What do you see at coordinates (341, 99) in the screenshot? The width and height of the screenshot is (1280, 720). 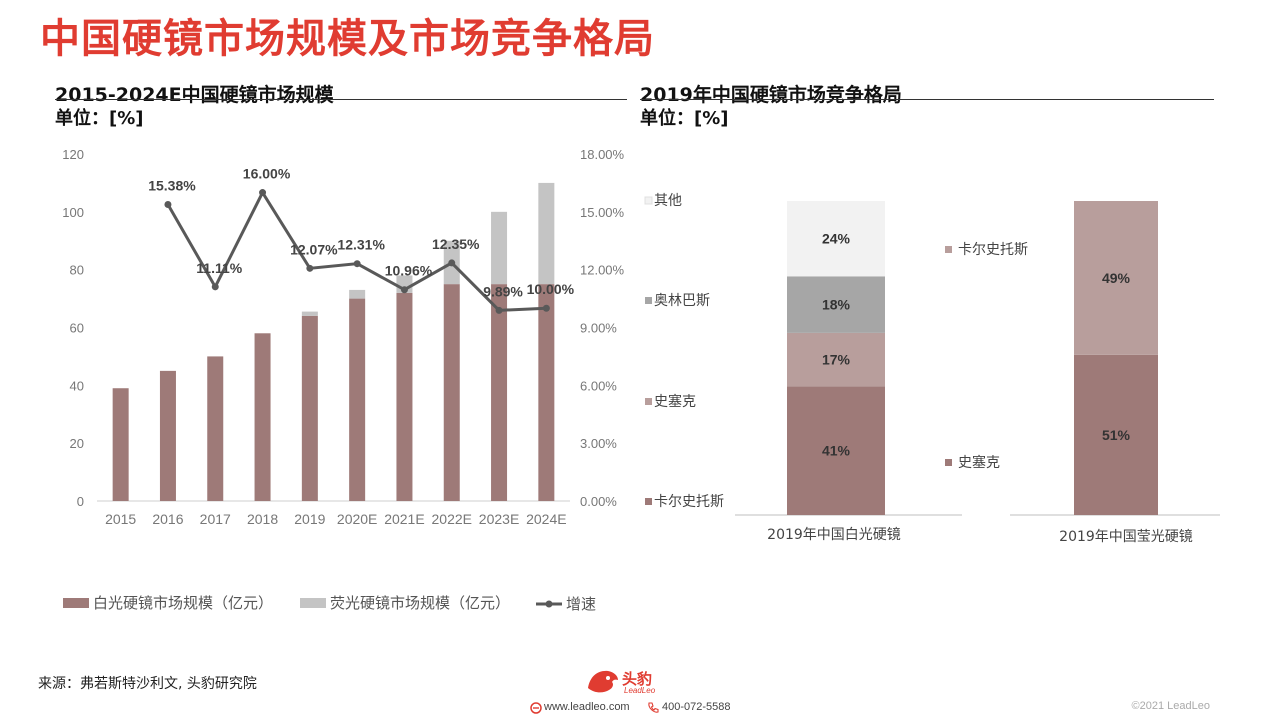 I see `left-title-rule` at bounding box center [341, 99].